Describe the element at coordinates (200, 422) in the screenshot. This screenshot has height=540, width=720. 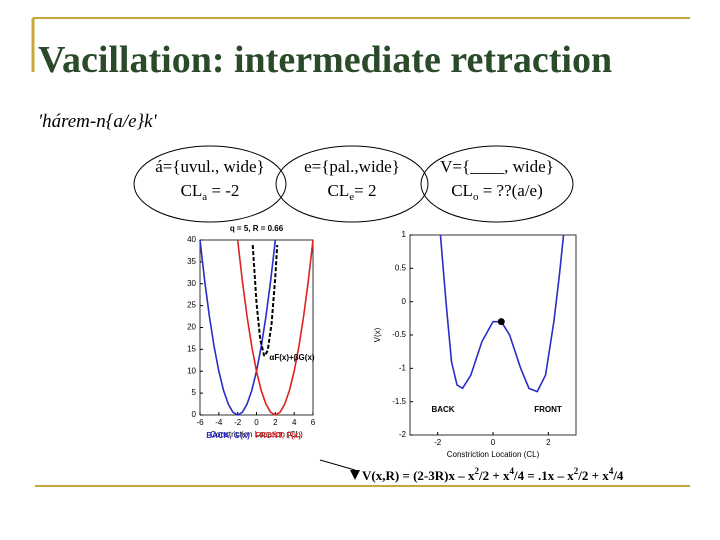
I see `x-tick-label: -6` at that location.